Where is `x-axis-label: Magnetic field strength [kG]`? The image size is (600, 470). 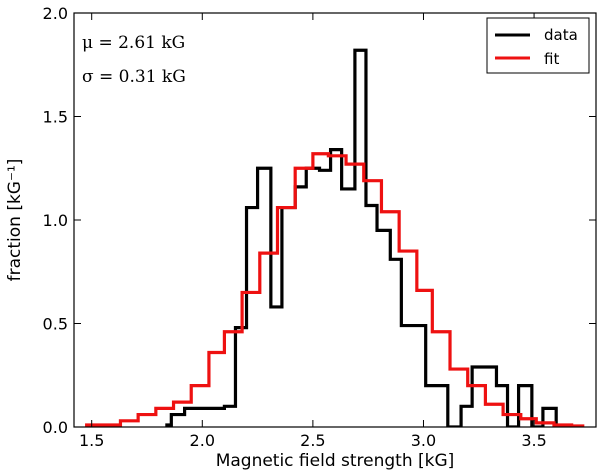
x-axis-label: Magnetic field strength [kG] is located at coordinates (335, 460).